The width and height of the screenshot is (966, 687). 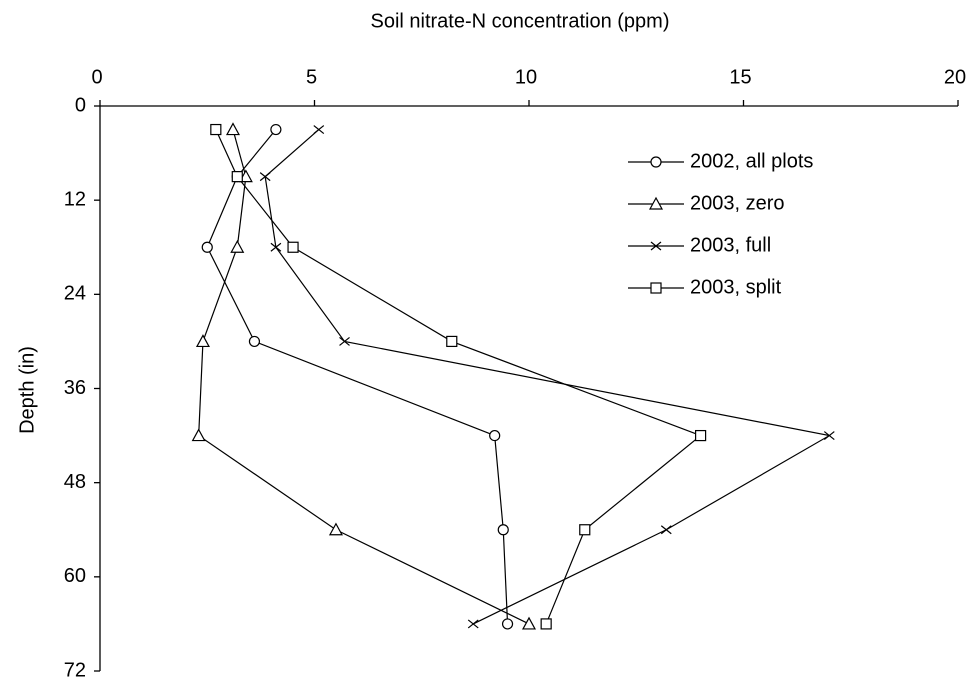 What do you see at coordinates (75, 294) in the screenshot?
I see `y-tick-label: 24` at bounding box center [75, 294].